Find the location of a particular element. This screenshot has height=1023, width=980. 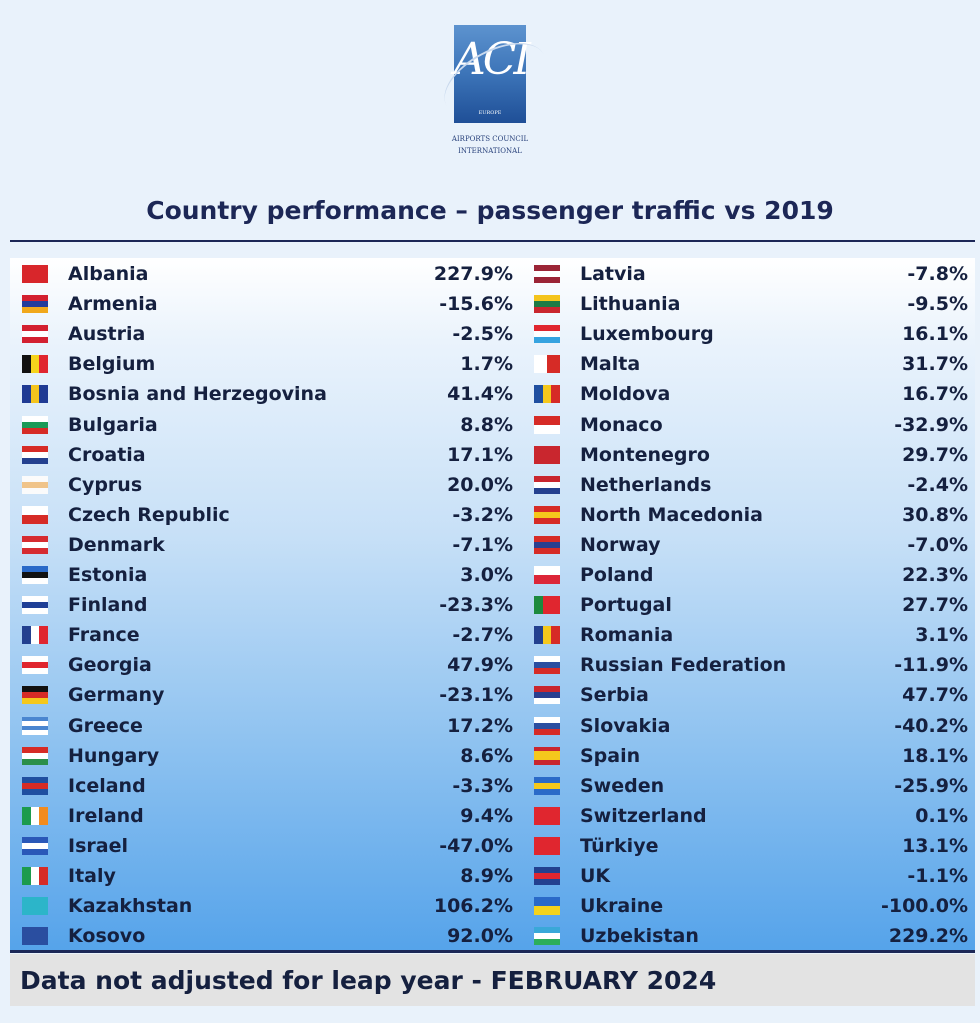

country-name: Russian Federation is located at coordinates (683, 665).